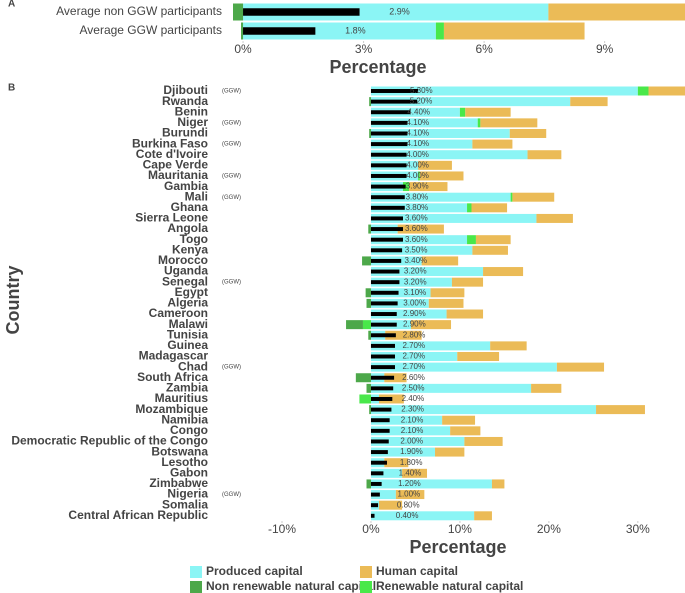 Image resolution: width=685 pixels, height=593 pixels. What do you see at coordinates (187, 494) in the screenshot?
I see `category-label: Nigeria` at bounding box center [187, 494].